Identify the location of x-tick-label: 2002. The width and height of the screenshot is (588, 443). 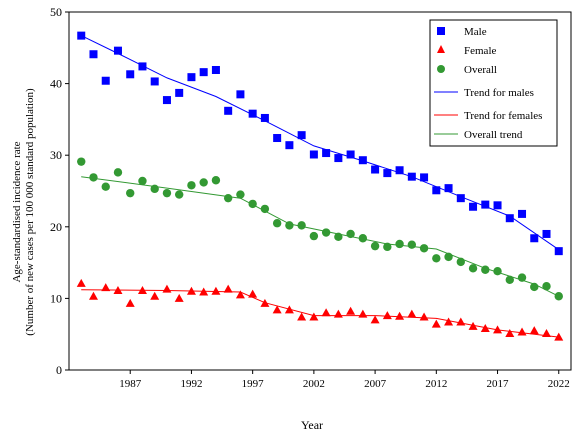
(314, 384).